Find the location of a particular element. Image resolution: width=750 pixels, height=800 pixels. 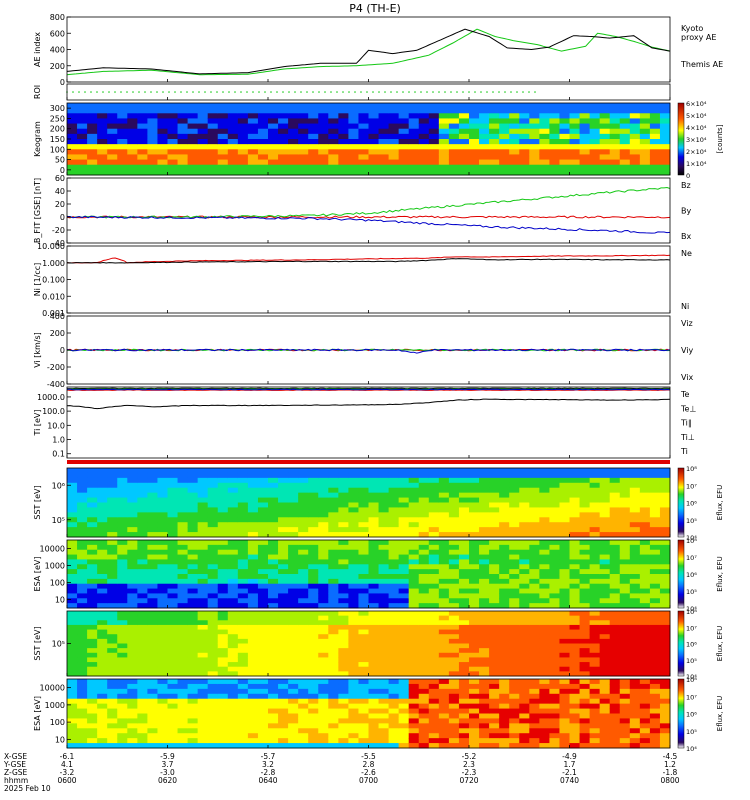

y-tick-label: 200 is located at coordinates (57, 66).